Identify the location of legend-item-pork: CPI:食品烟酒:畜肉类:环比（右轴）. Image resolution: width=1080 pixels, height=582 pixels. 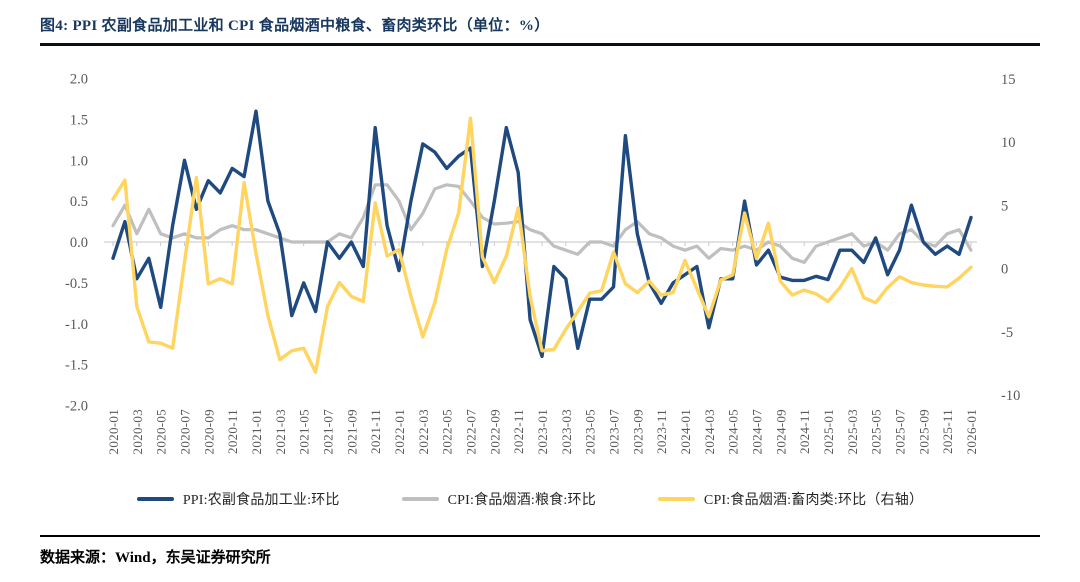
(790, 499).